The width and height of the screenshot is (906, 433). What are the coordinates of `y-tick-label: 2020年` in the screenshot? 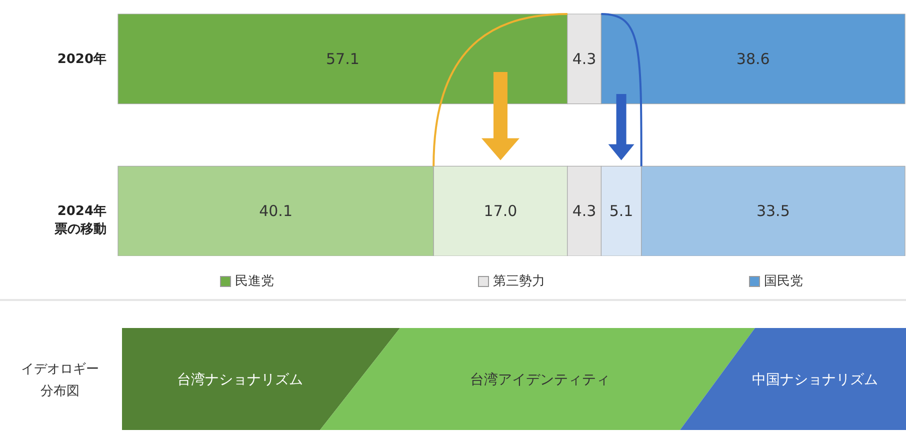 It's located at (81, 59).